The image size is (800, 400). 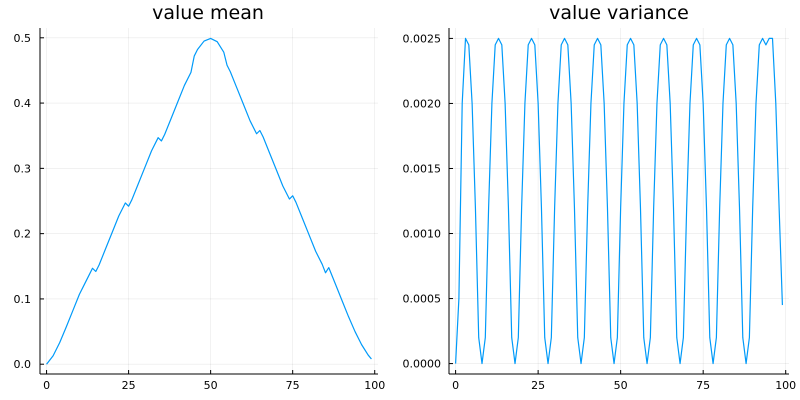 What do you see at coordinates (23, 38) in the screenshot?
I see `y-tick-label: 0.5` at bounding box center [23, 38].